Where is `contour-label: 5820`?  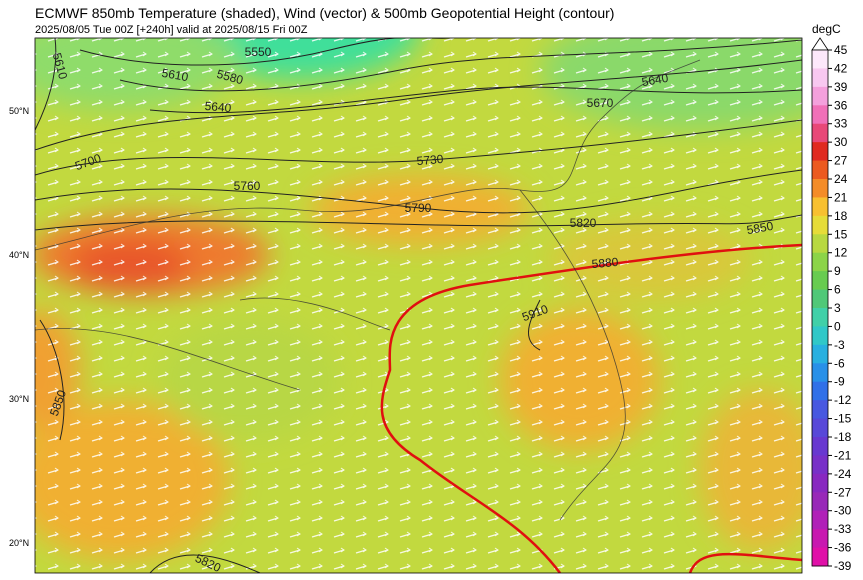
contour-label: 5820 is located at coordinates (583, 223).